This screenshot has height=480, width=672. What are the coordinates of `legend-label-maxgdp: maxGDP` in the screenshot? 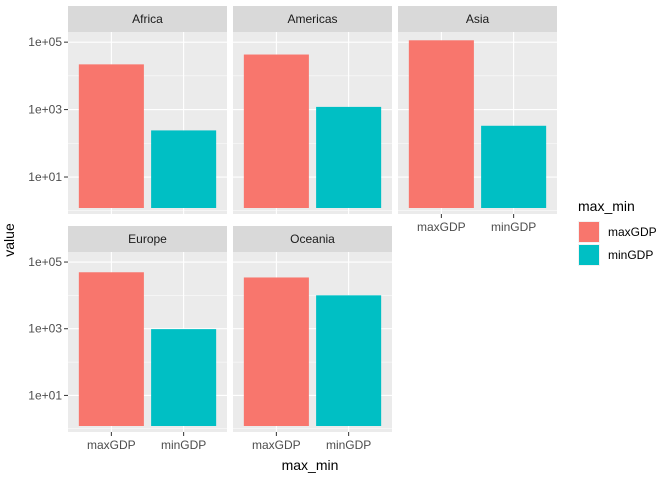 It's located at (632, 232).